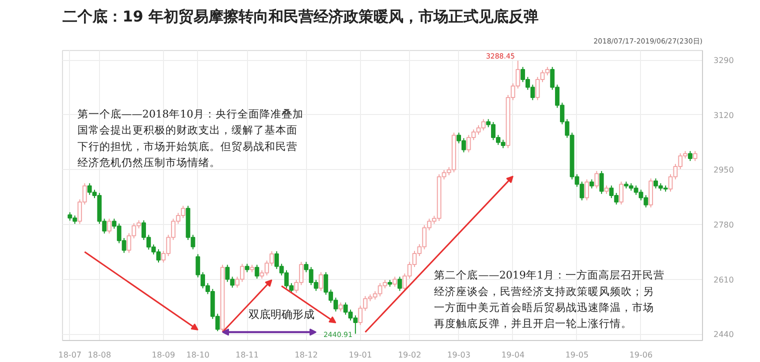  Describe the element at coordinates (190, 139) in the screenshot. I see `annotation: 第一个底——2018年10月：央行全面降准叠加国常会提出更积极的财政支出，缓解了基本面下行的担忧，市场开始筑底。但贸易战和民营经济危机仍然压制市场情绪。` at that location.